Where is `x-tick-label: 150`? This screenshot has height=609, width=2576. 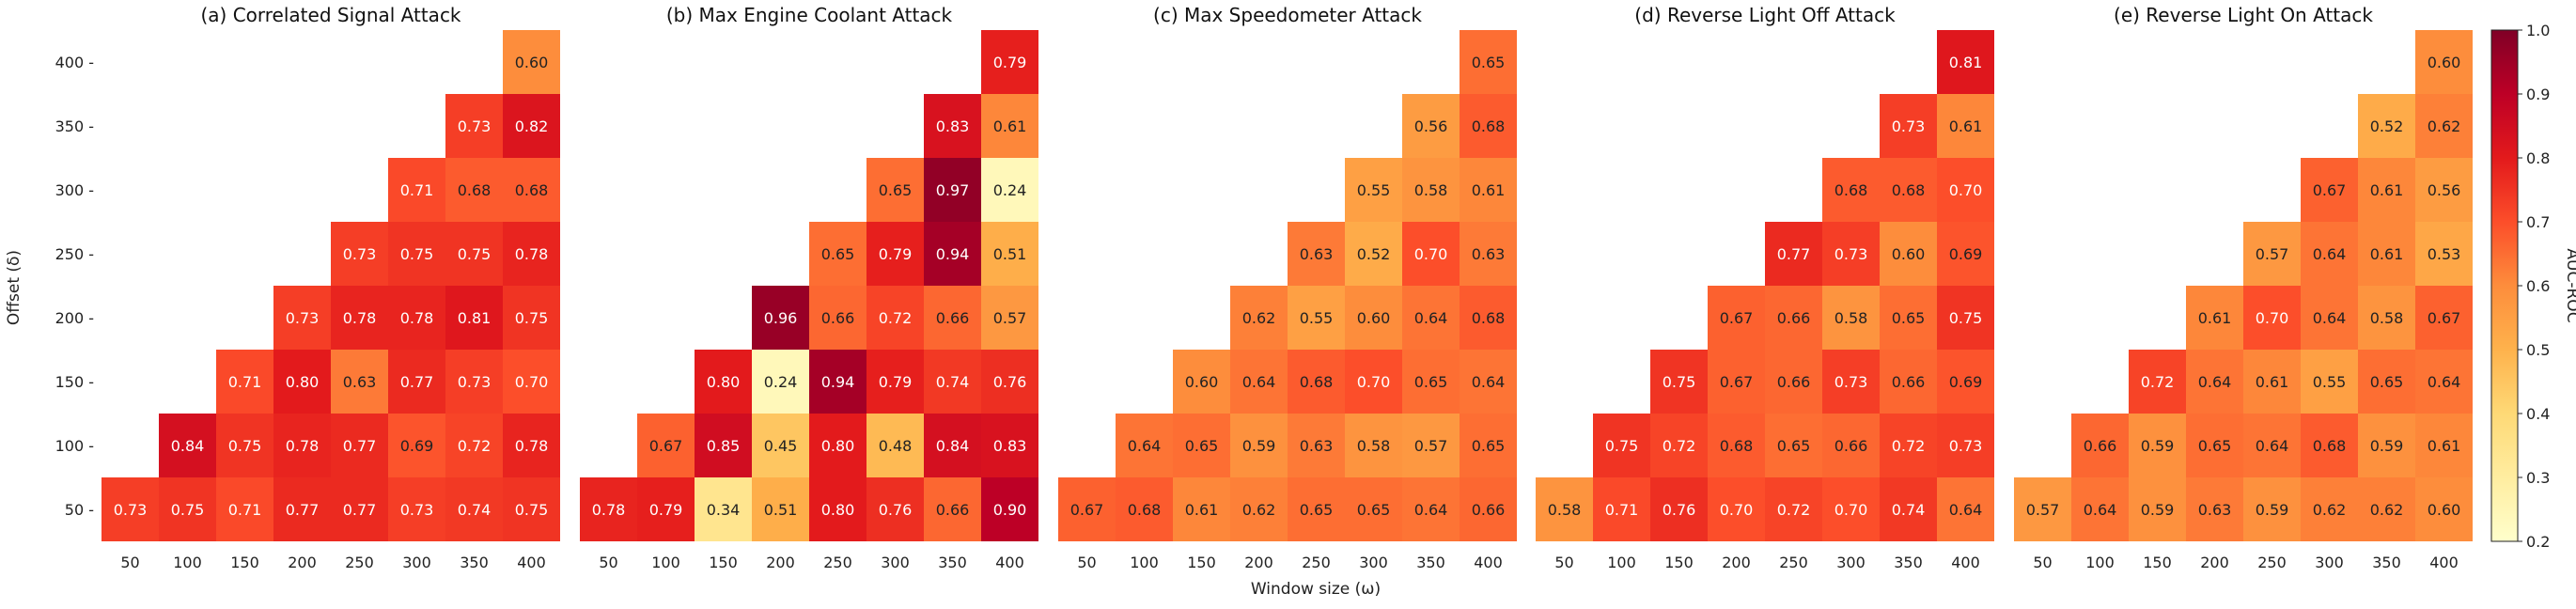 x-tick-label: 150 is located at coordinates (1201, 562).